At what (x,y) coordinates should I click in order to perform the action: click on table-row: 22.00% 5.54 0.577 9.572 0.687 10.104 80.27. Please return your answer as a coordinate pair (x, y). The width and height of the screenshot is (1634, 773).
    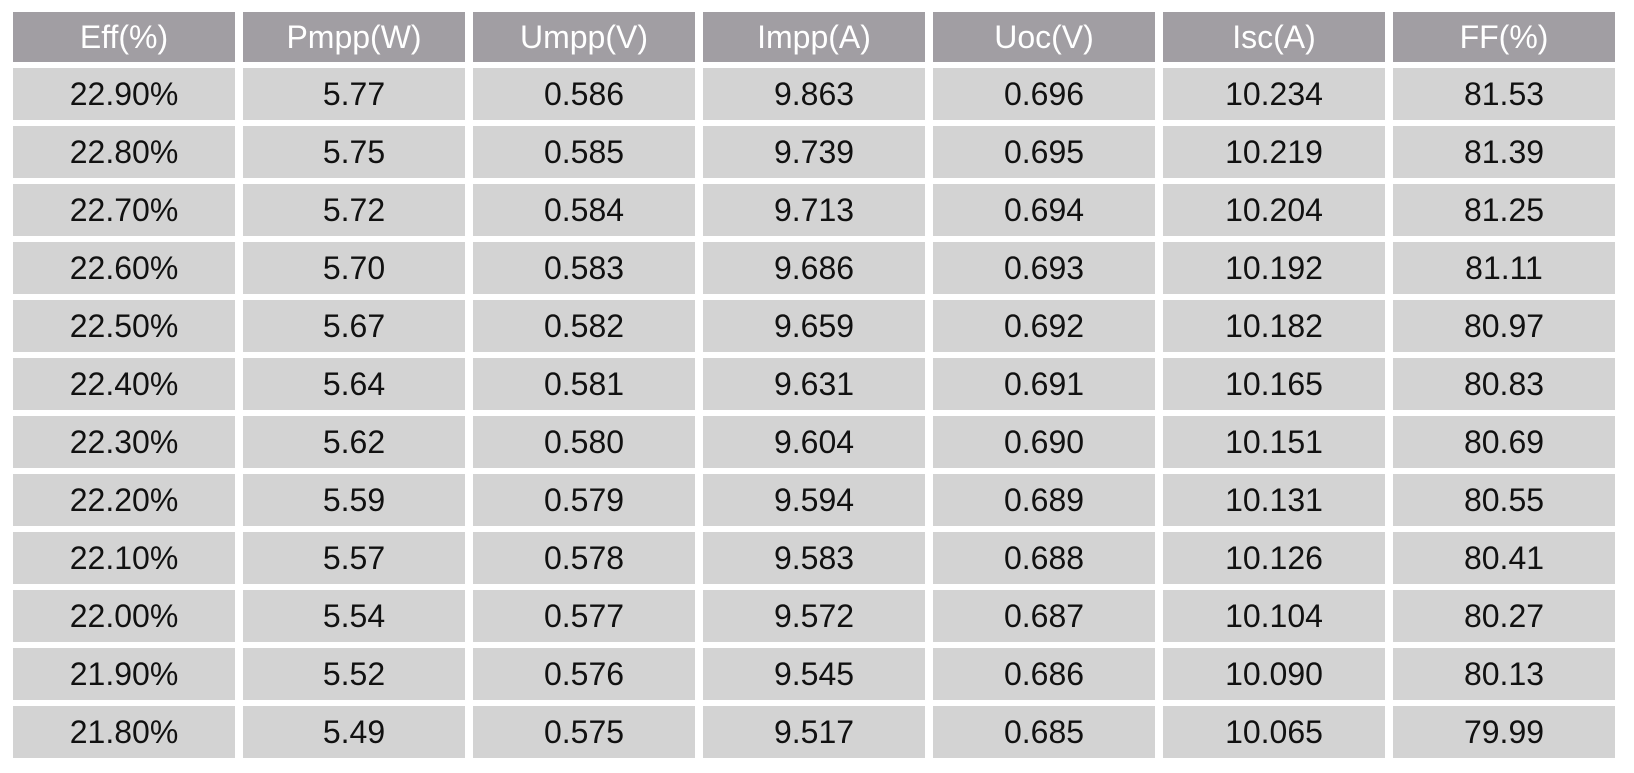
    Looking at the image, I should click on (814, 616).